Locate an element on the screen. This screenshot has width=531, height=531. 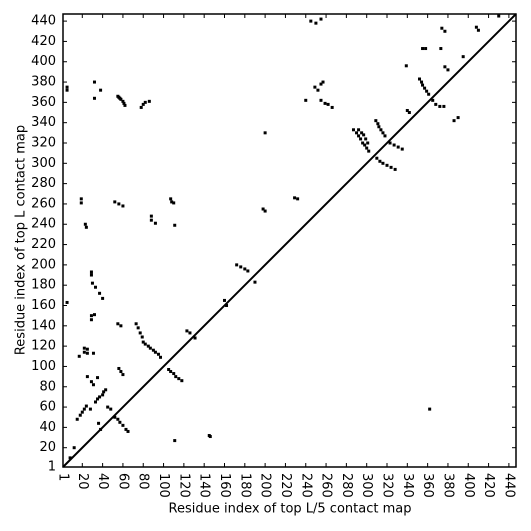
x-tick-label: 240 is located at coordinates (305, 485).